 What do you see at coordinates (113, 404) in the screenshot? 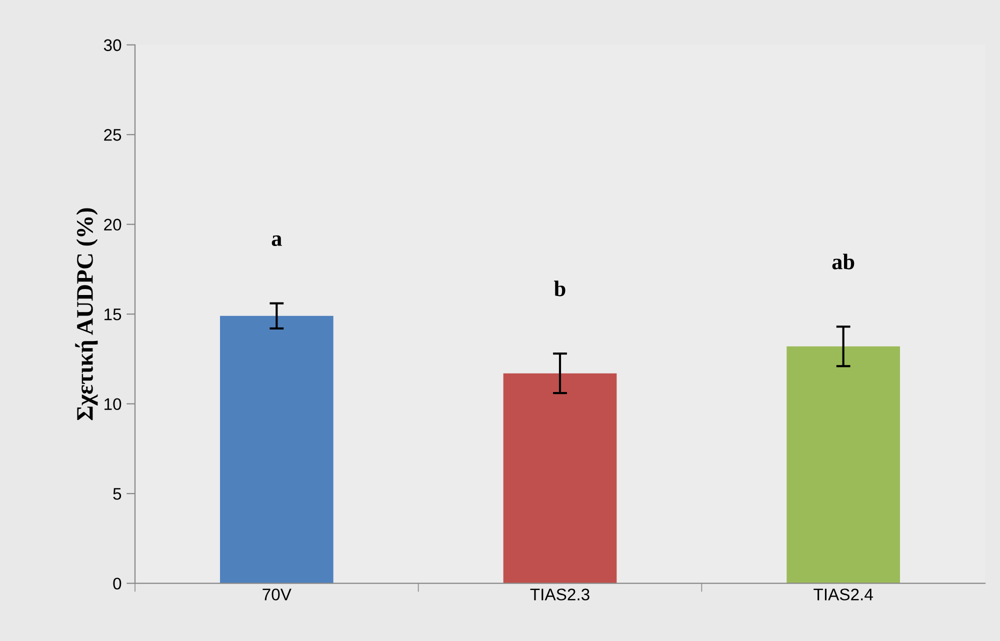
I see `y-tick-label: 10` at bounding box center [113, 404].